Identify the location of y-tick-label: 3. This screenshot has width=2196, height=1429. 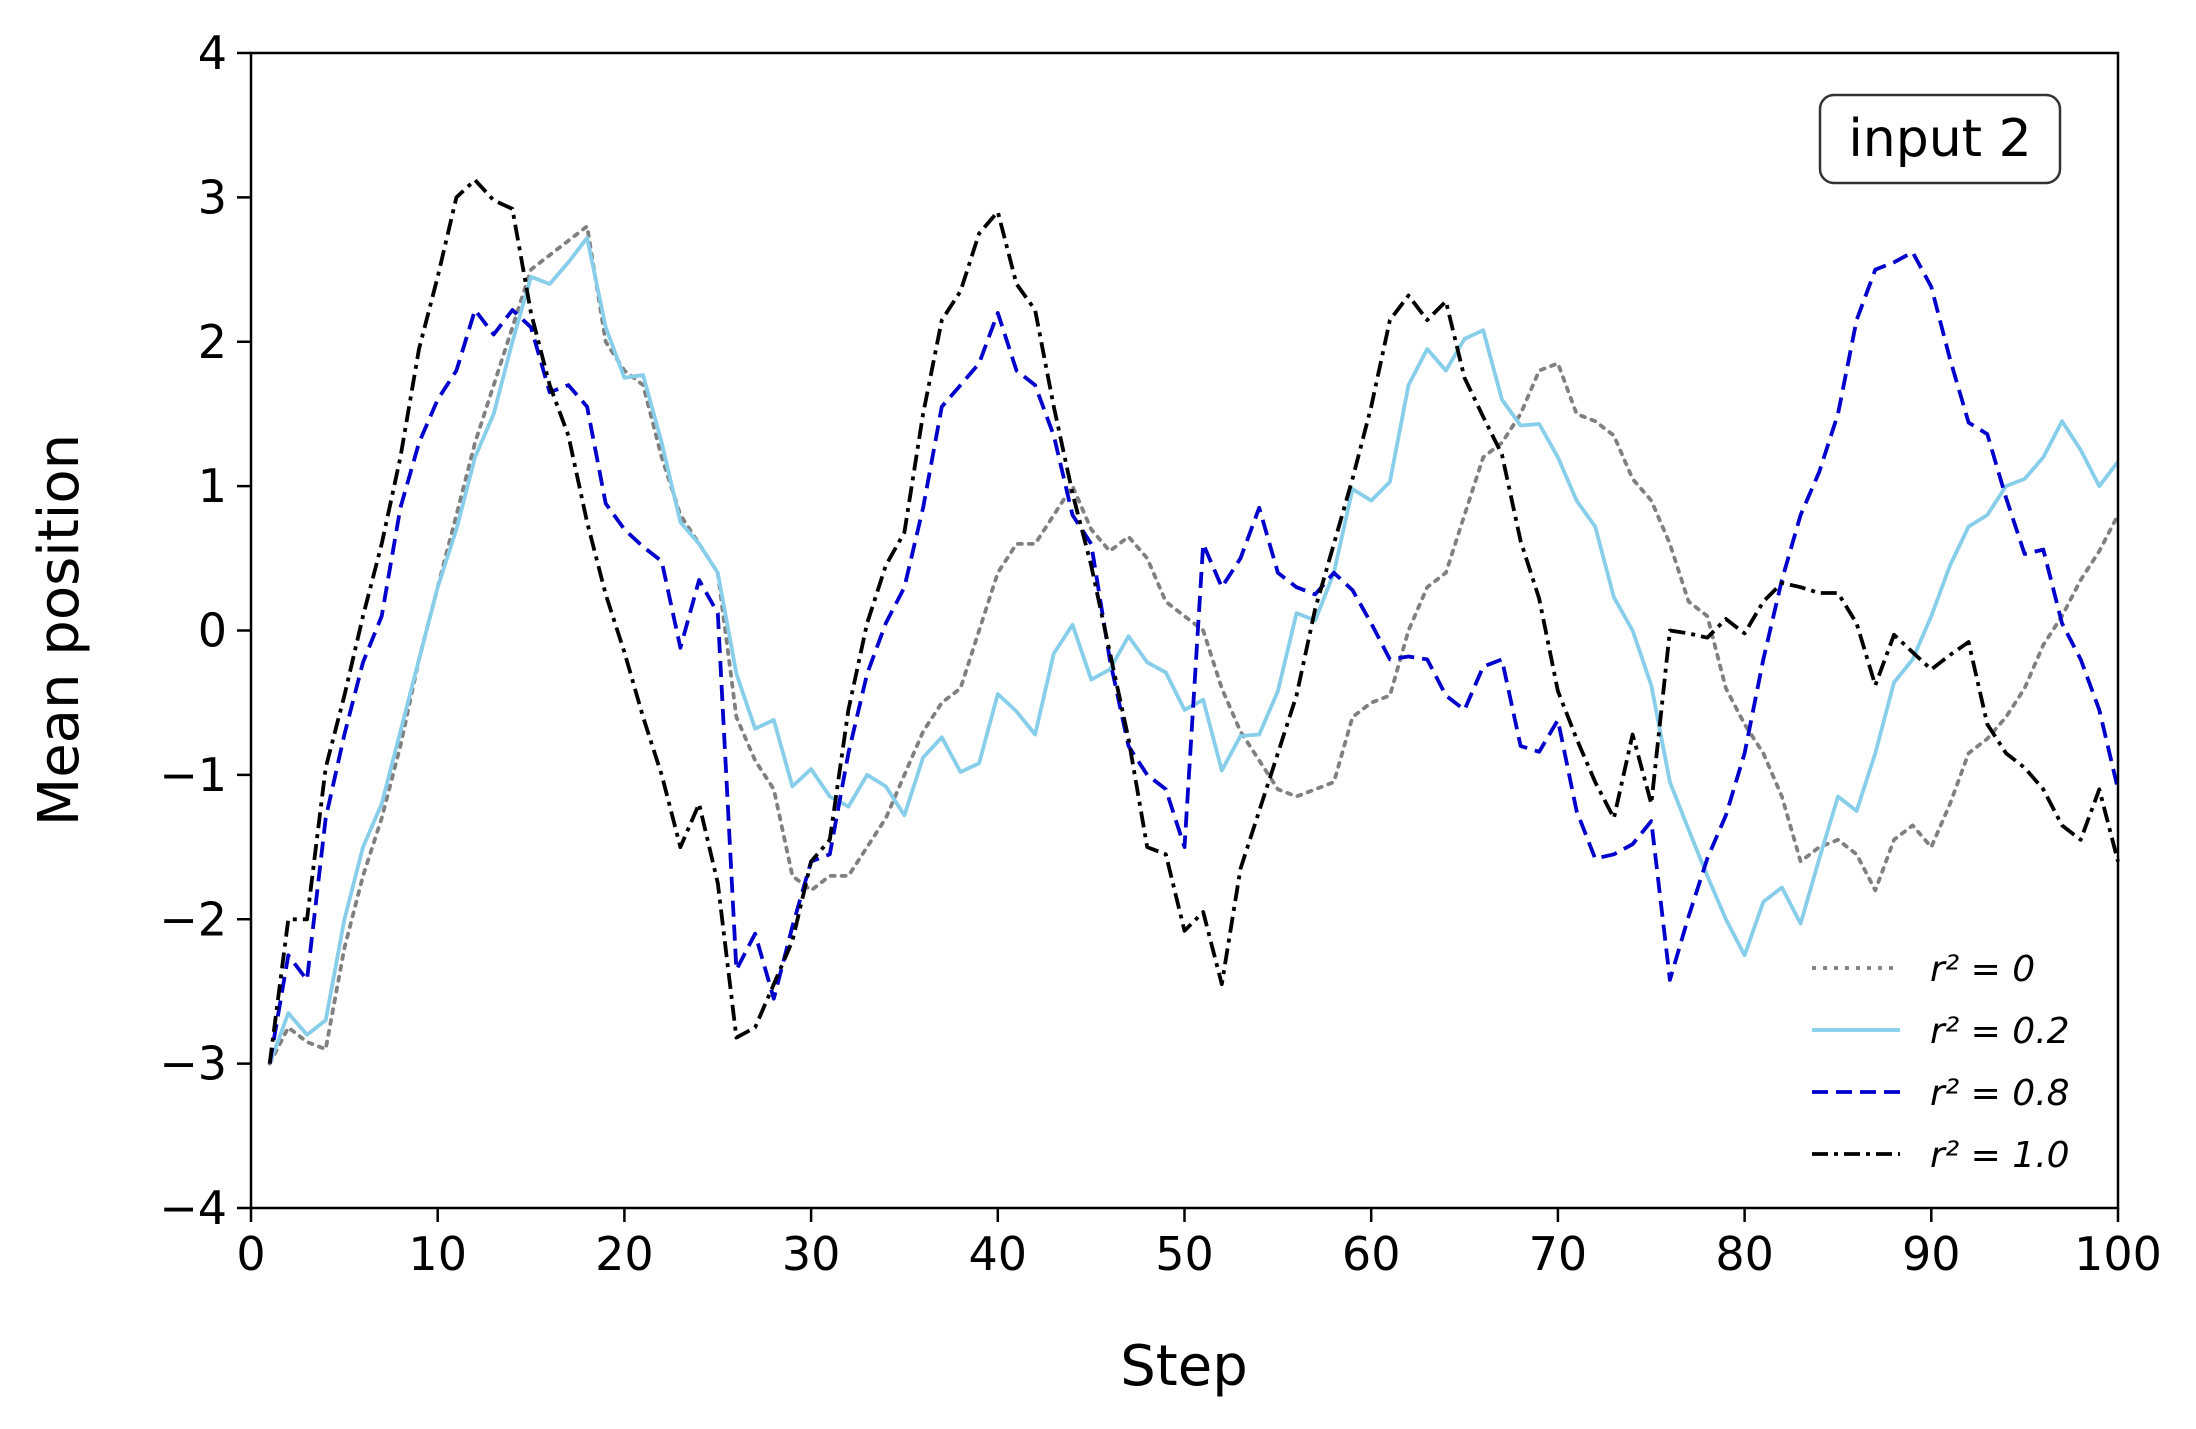
(212, 197).